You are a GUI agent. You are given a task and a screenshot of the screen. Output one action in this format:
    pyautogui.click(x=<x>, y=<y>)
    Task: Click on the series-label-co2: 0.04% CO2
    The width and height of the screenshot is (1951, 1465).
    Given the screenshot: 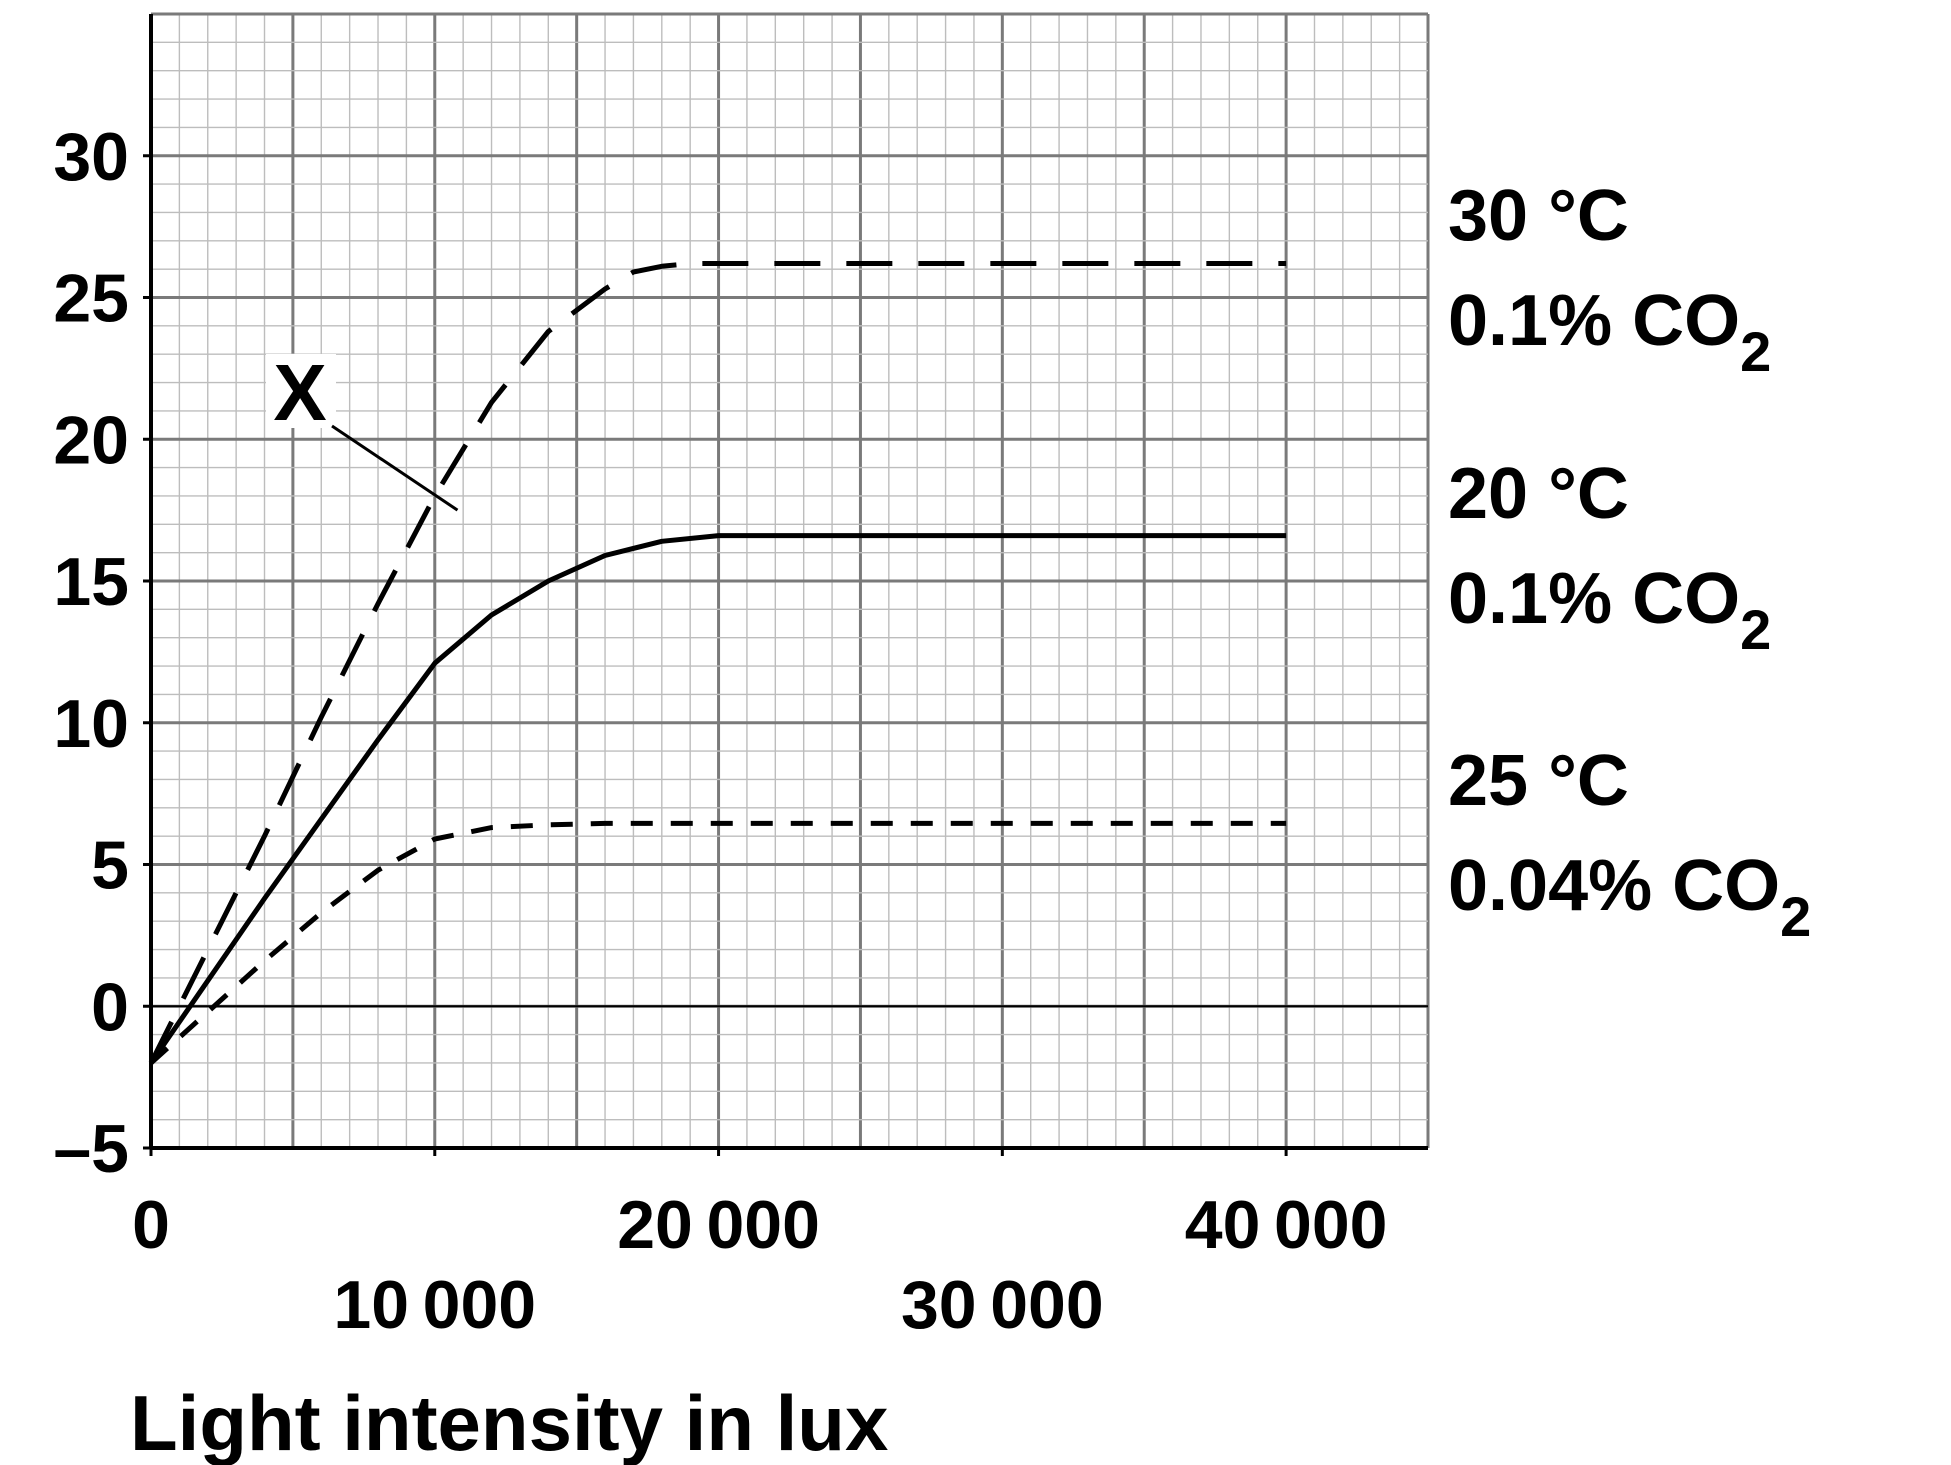 What is the action you would take?
    pyautogui.click(x=1629, y=897)
    